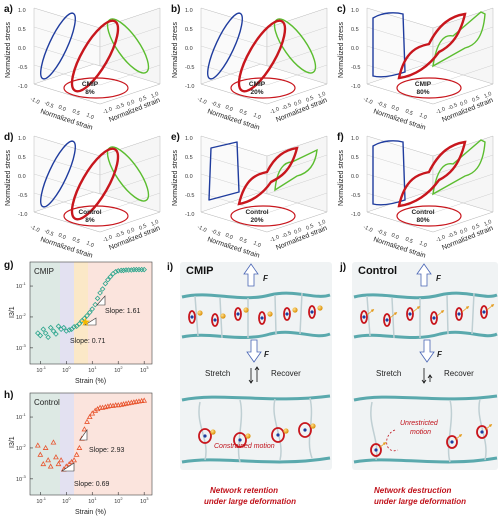 The width and height of the screenshot is (500, 519). What do you see at coordinates (154, 95) in the screenshot?
I see `y-tick: 1.0` at bounding box center [154, 95].